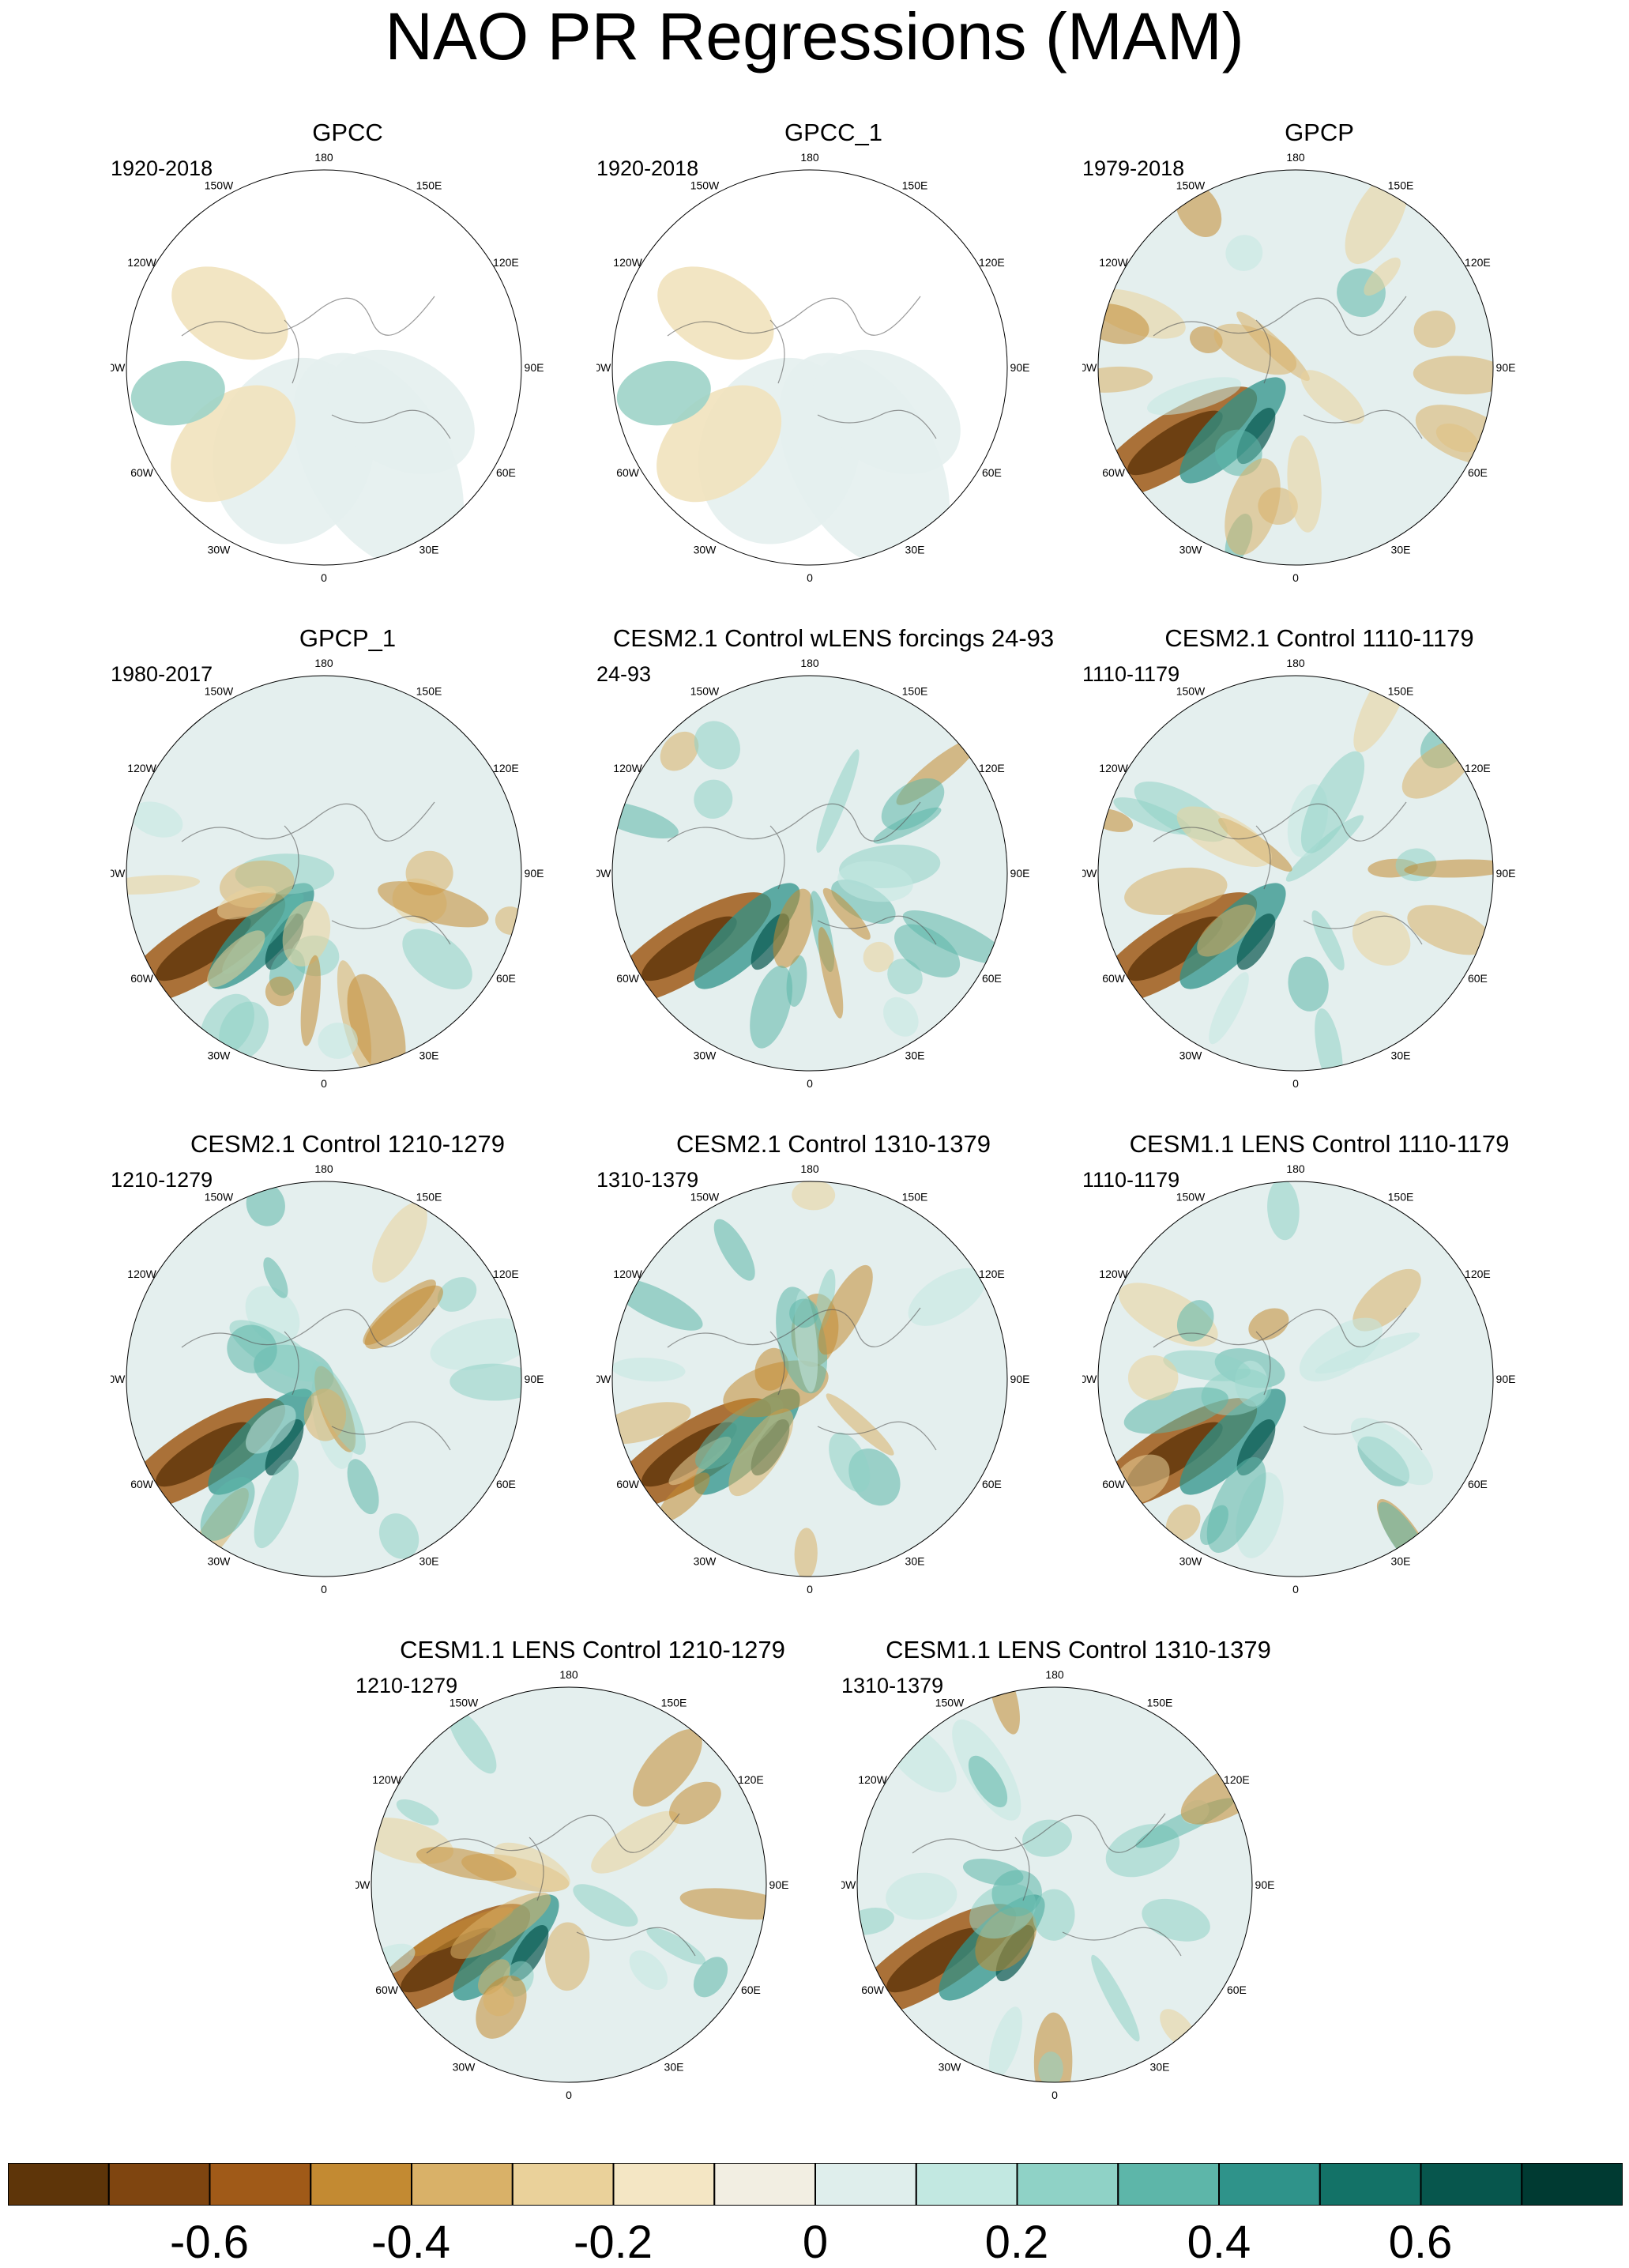  I want to click on longitude-label: 120E, so click(506, 1274).